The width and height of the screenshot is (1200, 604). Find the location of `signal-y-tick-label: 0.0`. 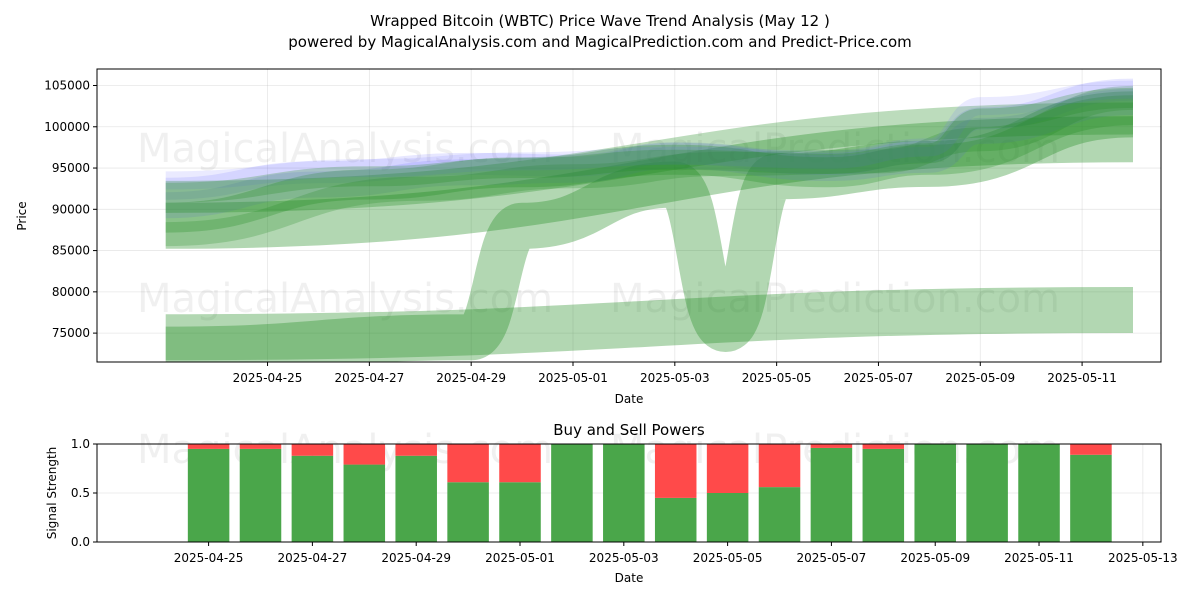

signal-y-tick-label: 0.0 is located at coordinates (80, 542).